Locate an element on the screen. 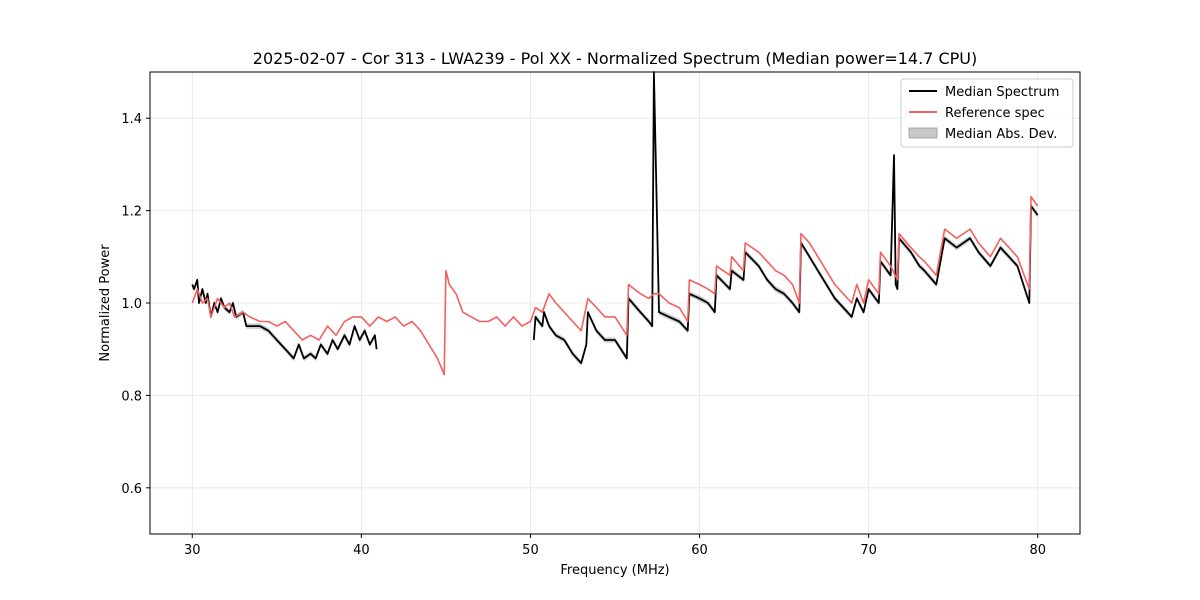 This screenshot has width=1200, height=600. legend-swatch-patch is located at coordinates (923, 133).